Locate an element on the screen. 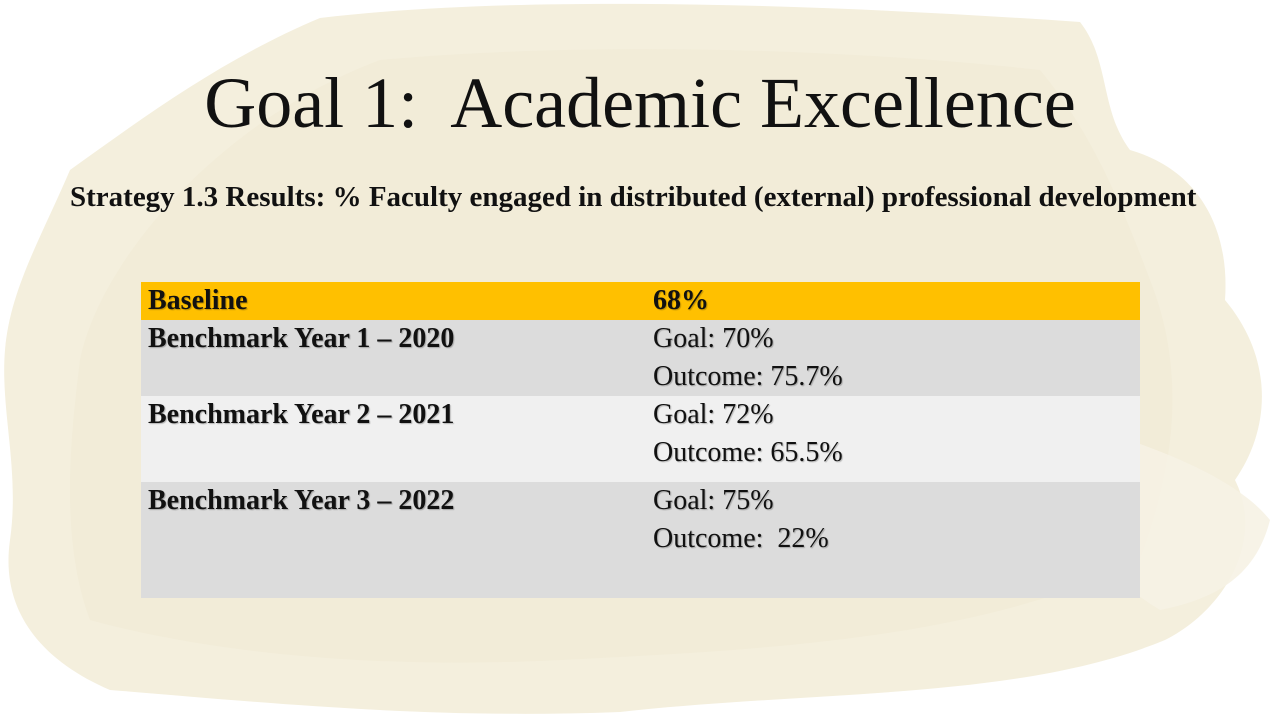 The height and width of the screenshot is (720, 1280). slide-title: Goal 1: Academic Excellence is located at coordinates (640, 103).